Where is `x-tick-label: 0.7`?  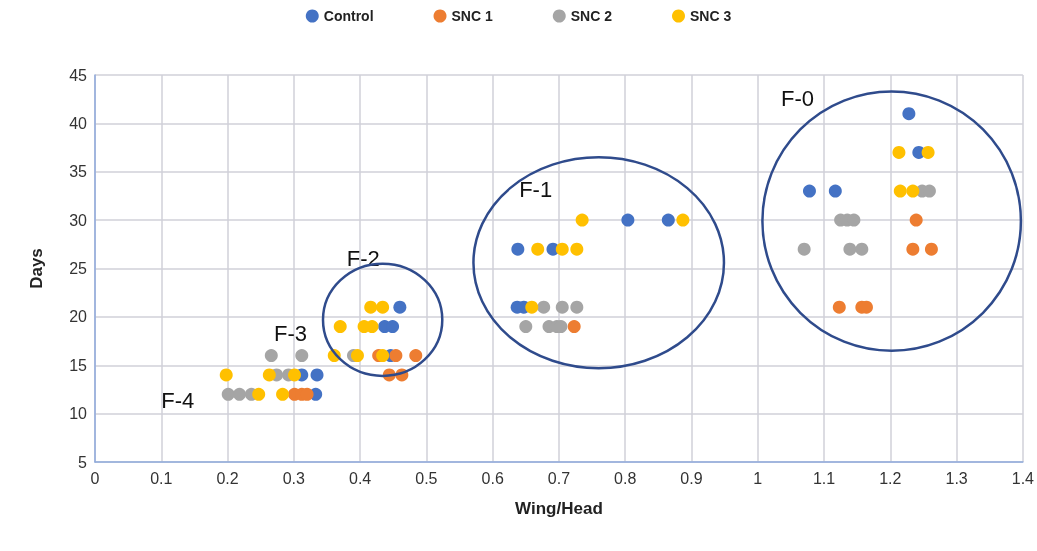 x-tick-label: 0.7 is located at coordinates (559, 478).